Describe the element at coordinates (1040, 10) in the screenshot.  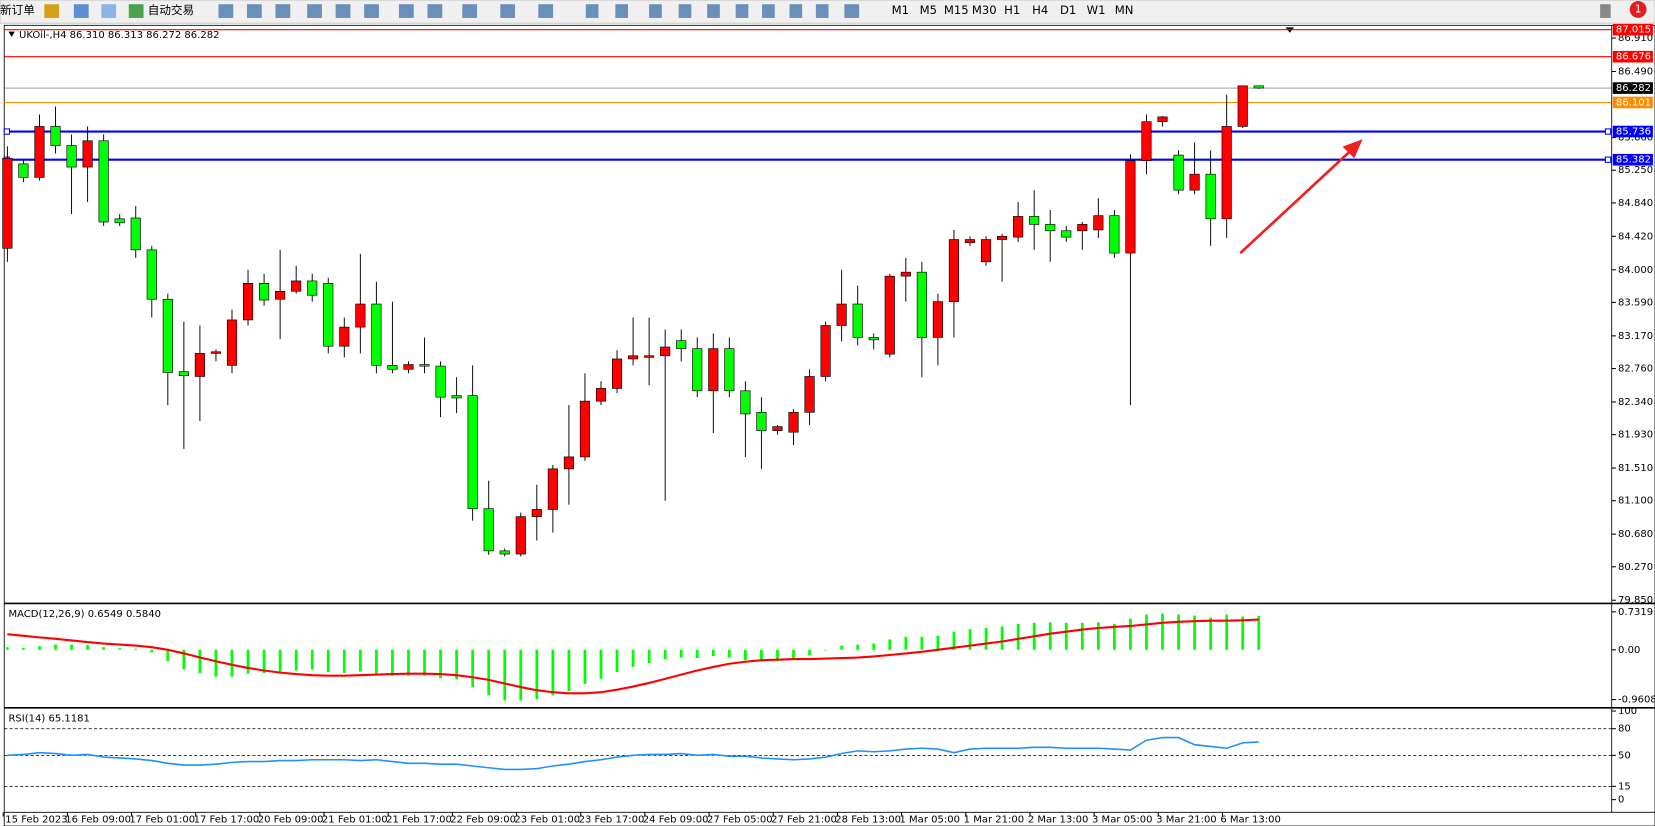
I see `timeframe-button: H4` at that location.